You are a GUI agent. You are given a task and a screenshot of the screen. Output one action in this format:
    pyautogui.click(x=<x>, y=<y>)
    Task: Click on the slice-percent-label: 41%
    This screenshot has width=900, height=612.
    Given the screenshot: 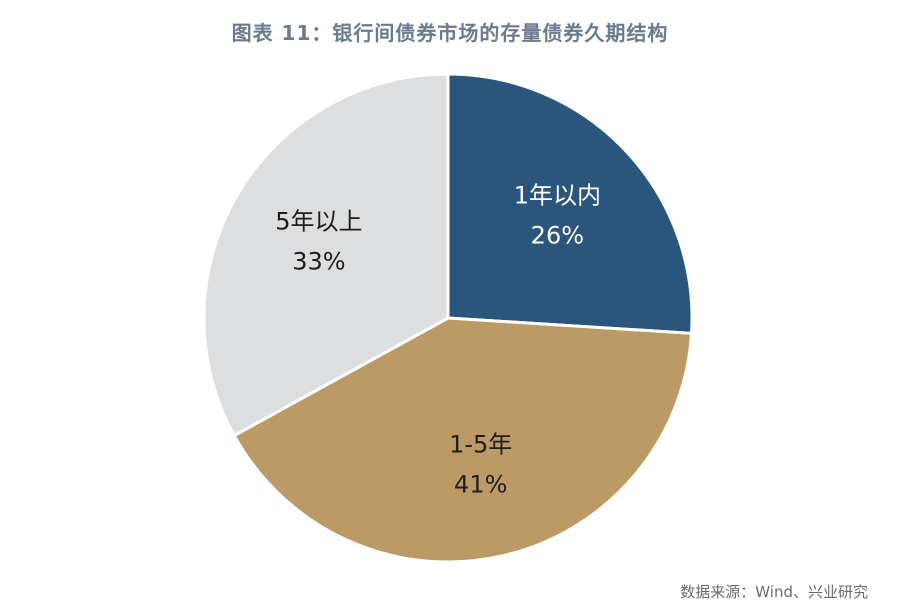 What is the action you would take?
    pyautogui.click(x=480, y=484)
    